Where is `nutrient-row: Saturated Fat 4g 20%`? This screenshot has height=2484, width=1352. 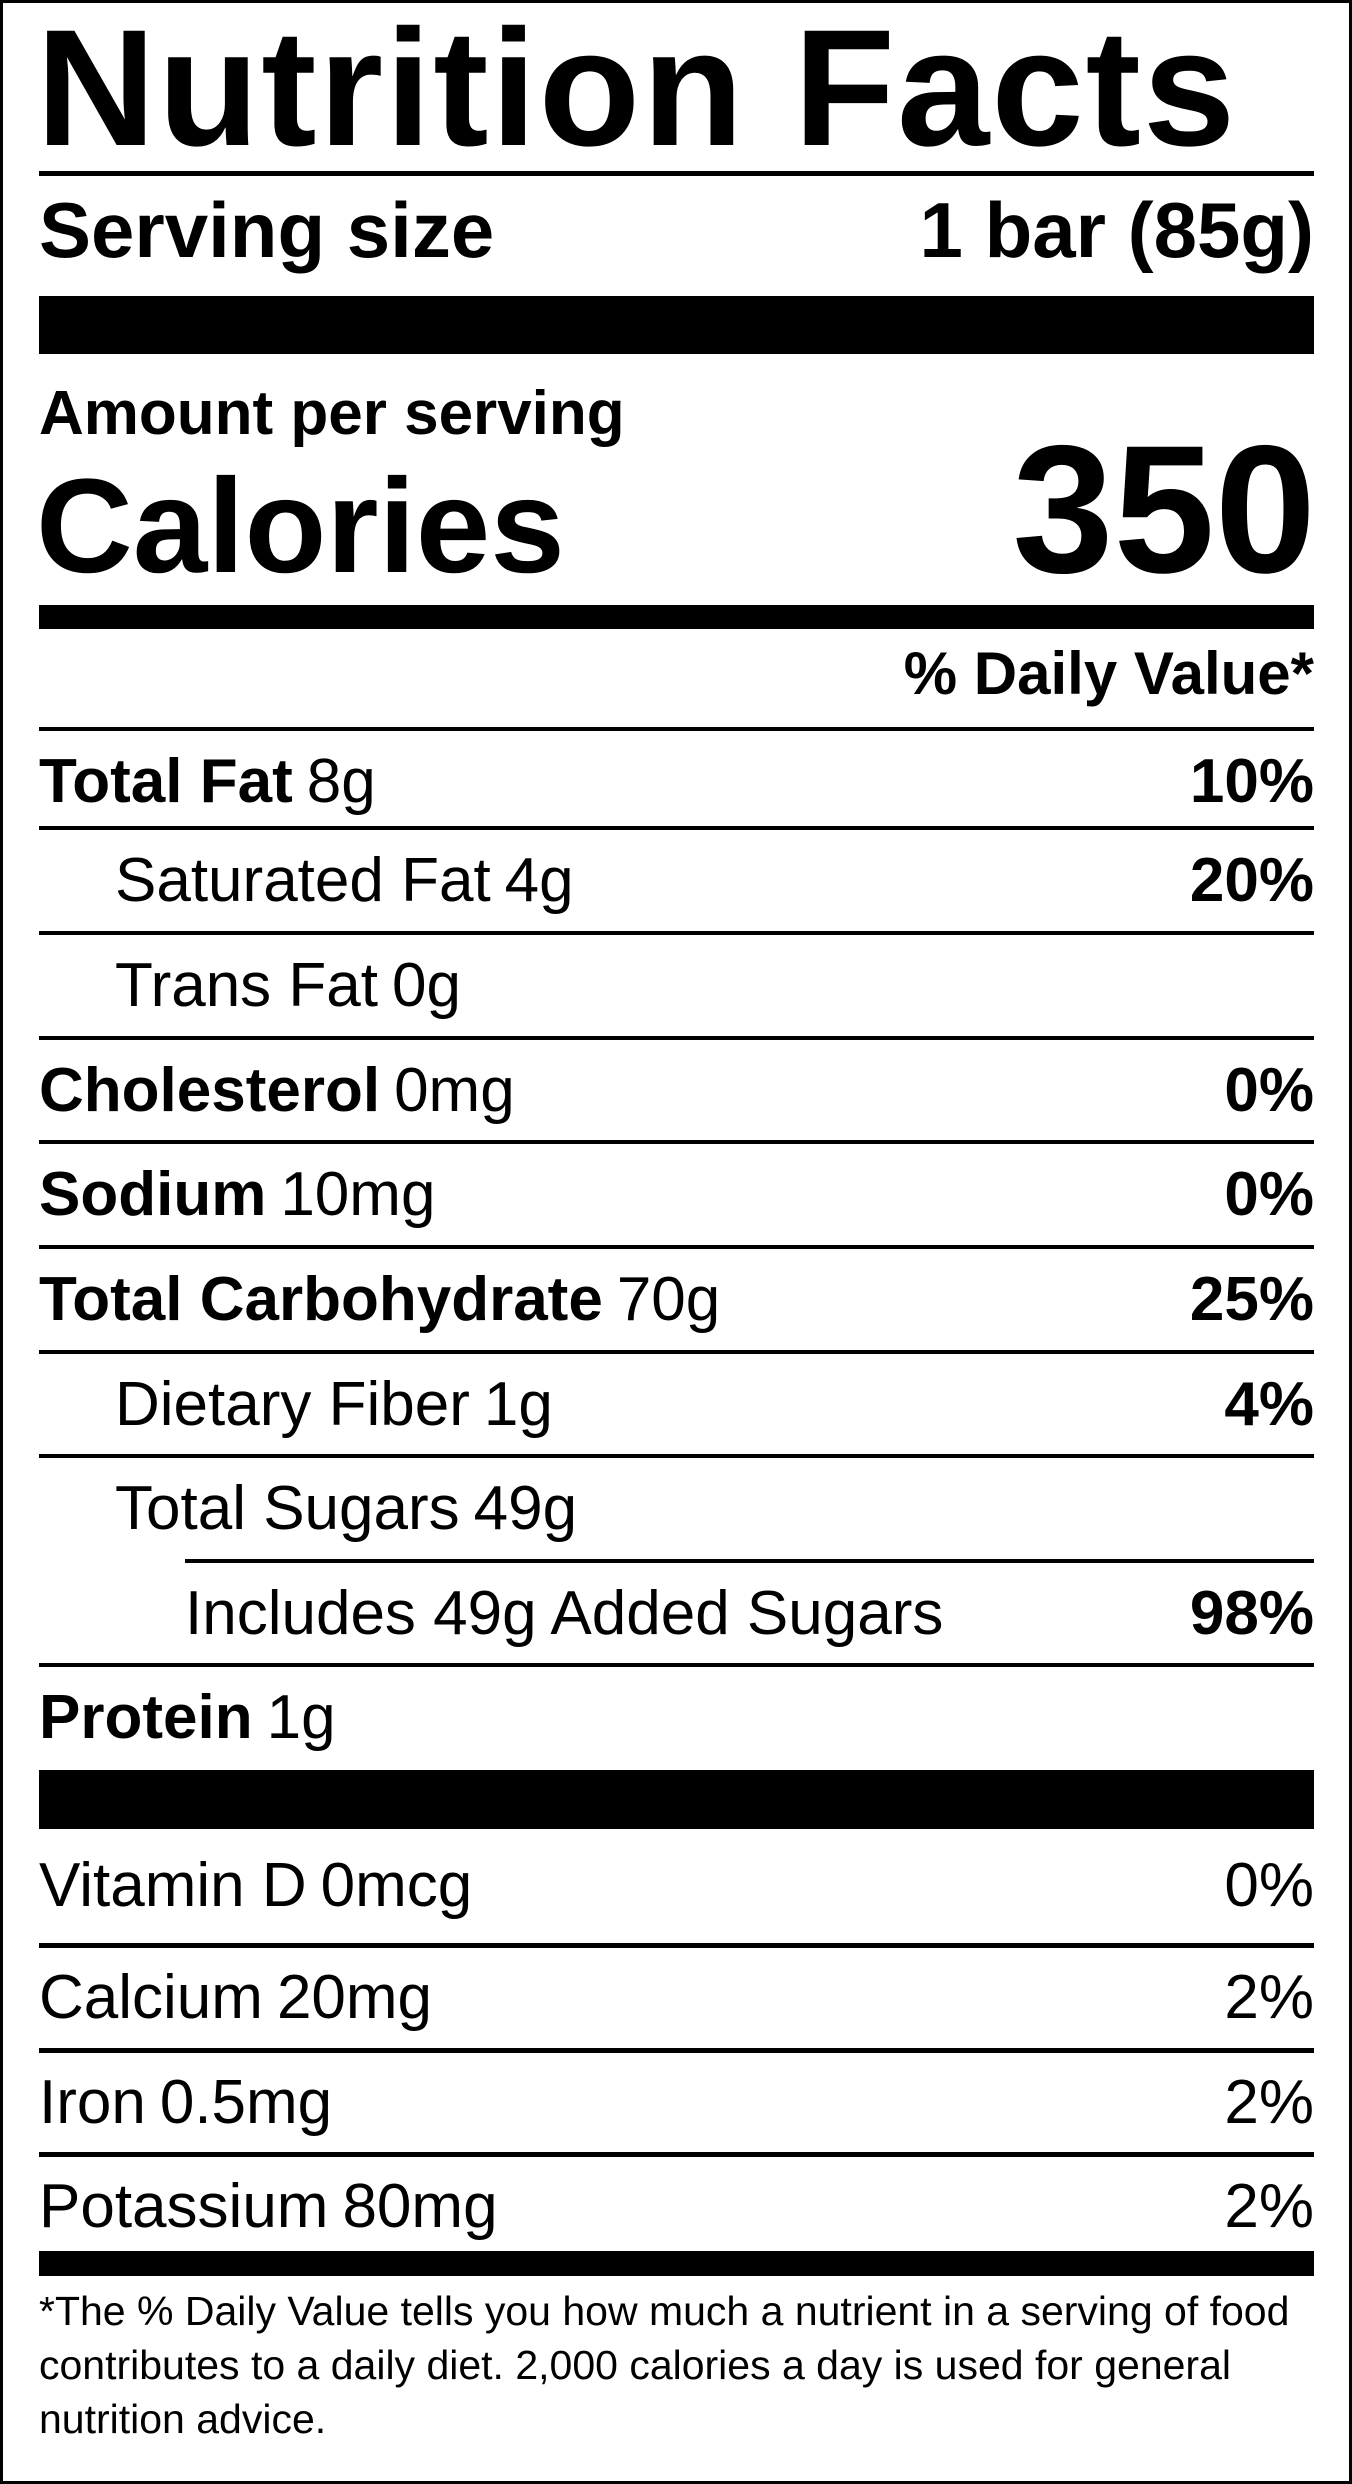 nutrient-row: Saturated Fat 4g 20% is located at coordinates (714, 880).